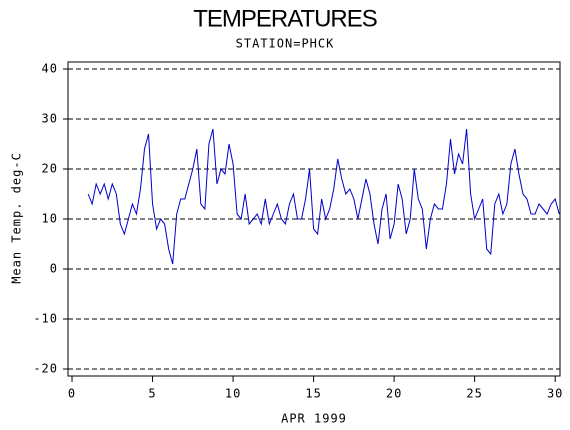 This screenshot has width=570, height=430. What do you see at coordinates (394, 394) in the screenshot?
I see `x-tick-label: 20` at bounding box center [394, 394].